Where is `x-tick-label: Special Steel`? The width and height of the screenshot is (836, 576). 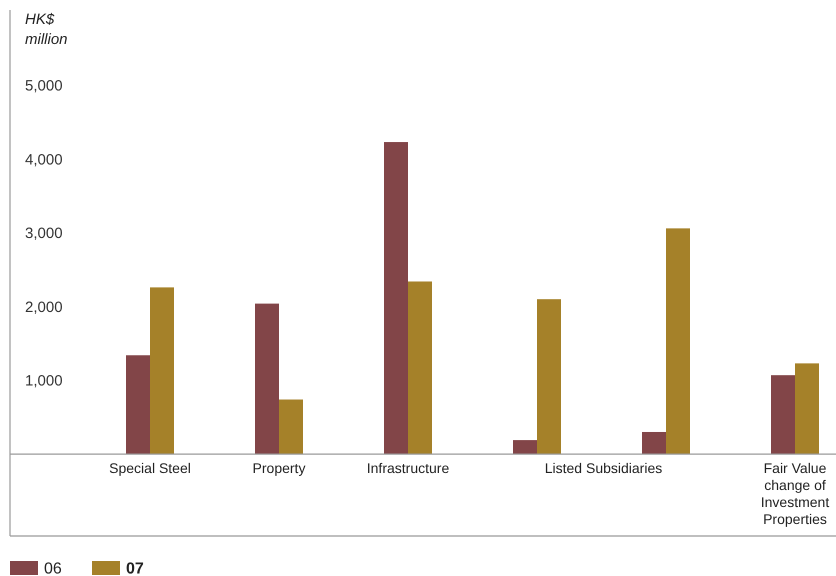 x-tick-label: Special Steel is located at coordinates (150, 468).